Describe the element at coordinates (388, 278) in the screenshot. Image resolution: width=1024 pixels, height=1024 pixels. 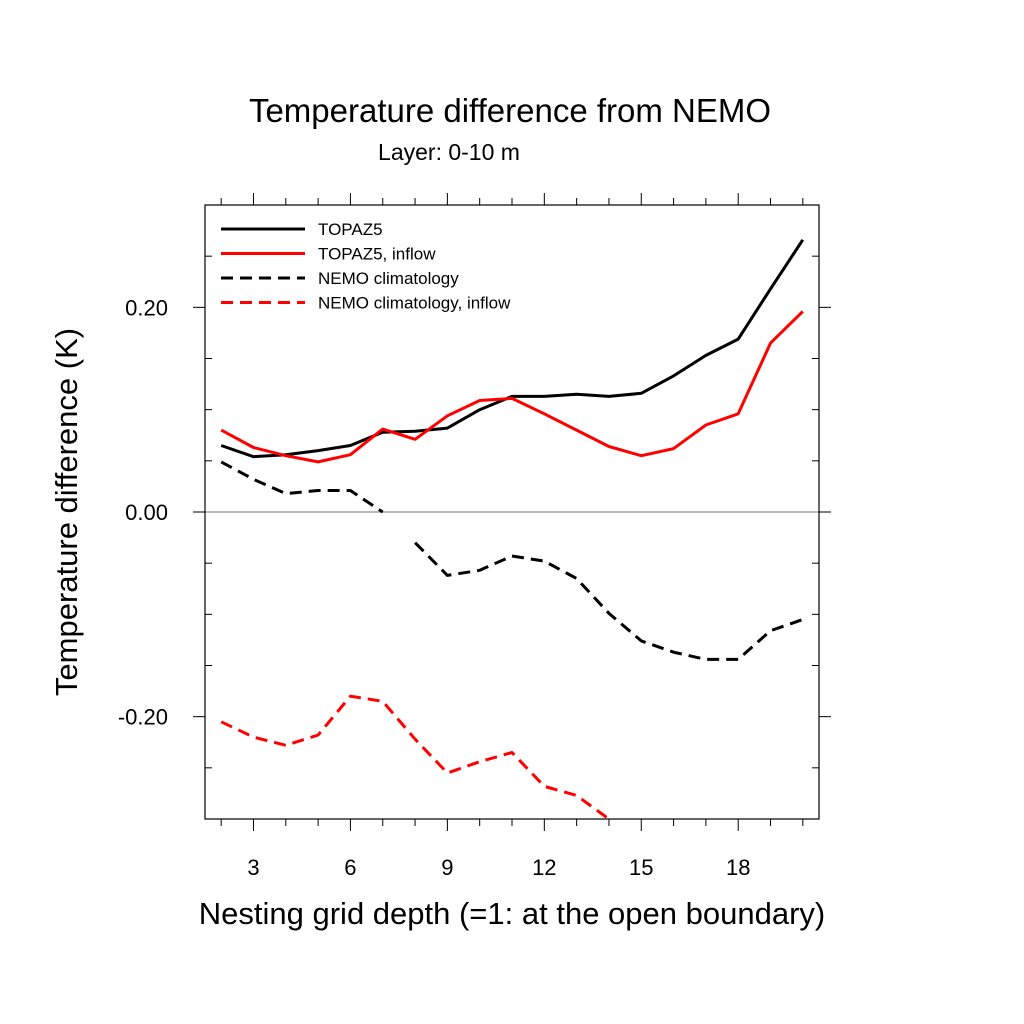
I see `legend-label: NEMO climatology` at that location.